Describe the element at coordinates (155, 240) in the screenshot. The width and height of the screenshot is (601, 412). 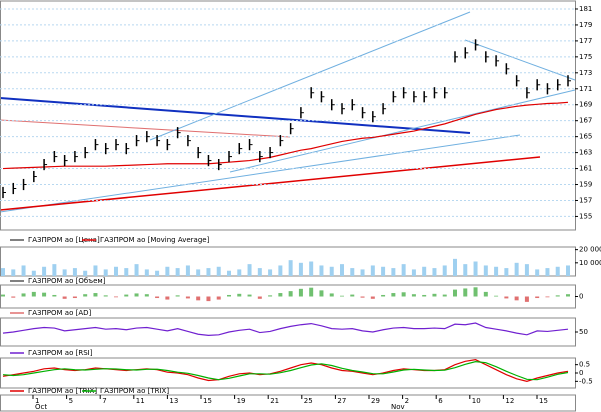
I see `legend-label: ГАЗПРОМ ао [Moving Average]` at that location.